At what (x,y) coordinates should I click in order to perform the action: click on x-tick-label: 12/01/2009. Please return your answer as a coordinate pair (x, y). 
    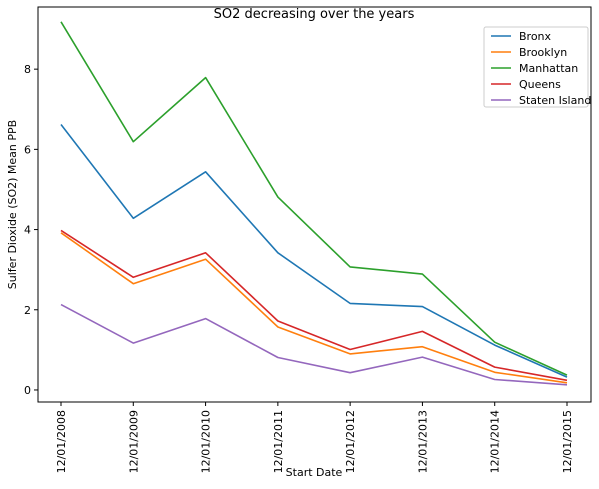
    Looking at the image, I should click on (133, 441).